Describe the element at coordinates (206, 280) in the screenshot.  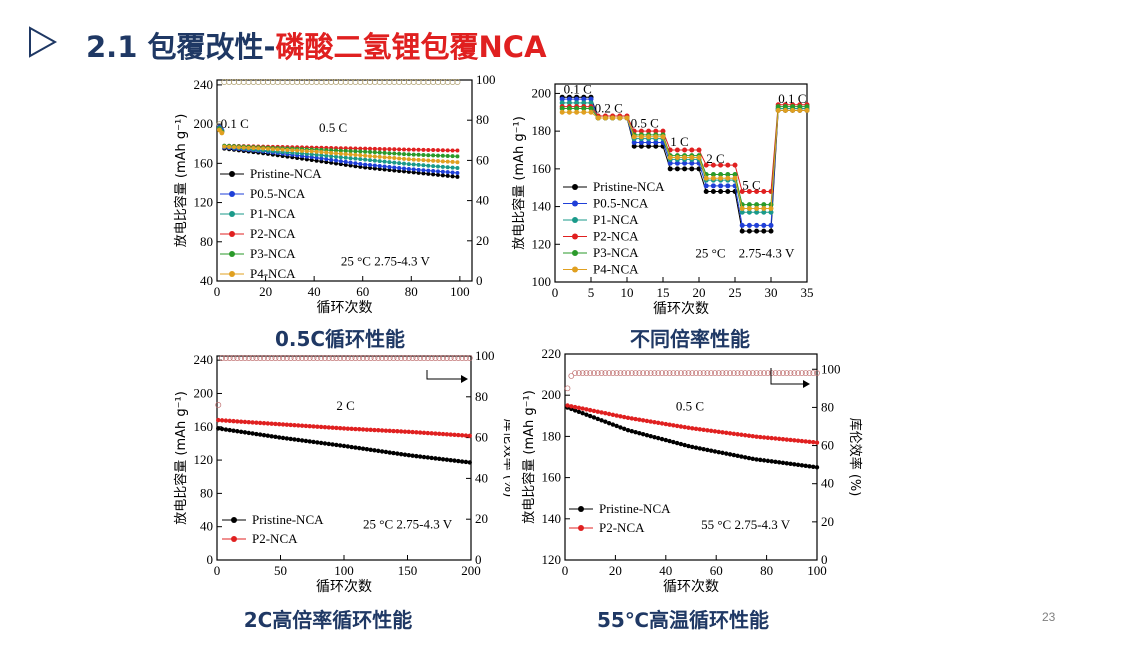
I see `y-tick-label: 40` at that location.